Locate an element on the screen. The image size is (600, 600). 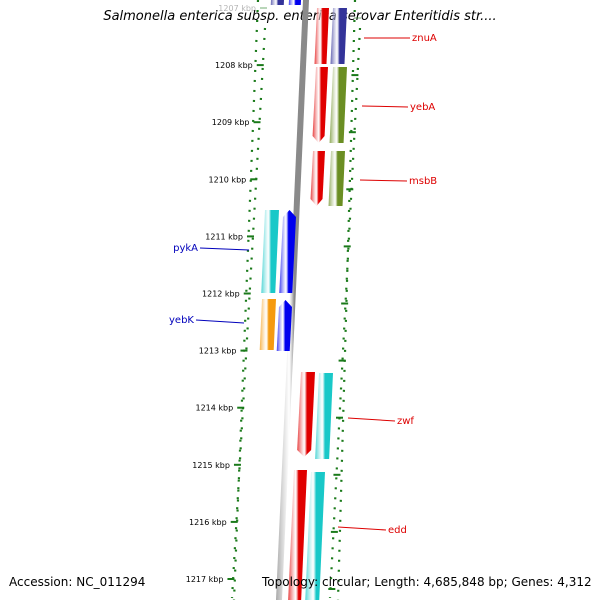
gene-block-pykA-partner is located at coordinates (270, 251).